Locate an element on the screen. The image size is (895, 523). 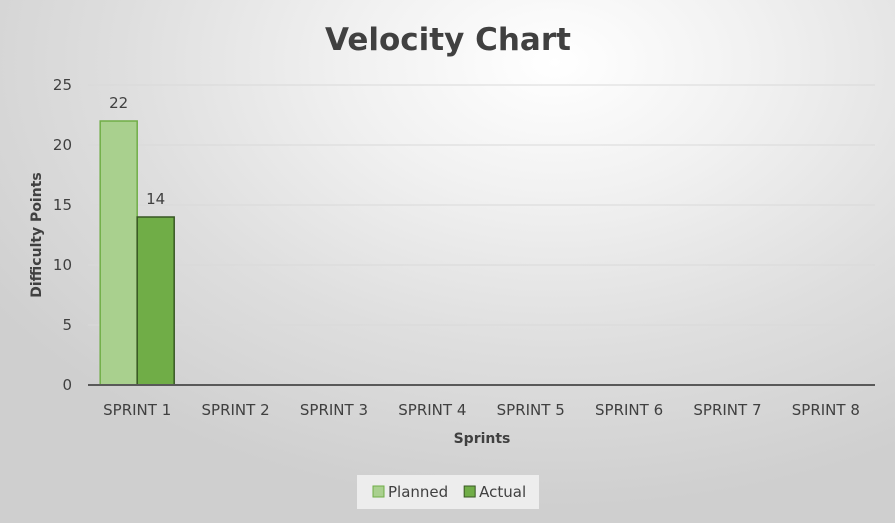
x-tick-label: SPRINT 2 is located at coordinates (236, 410).